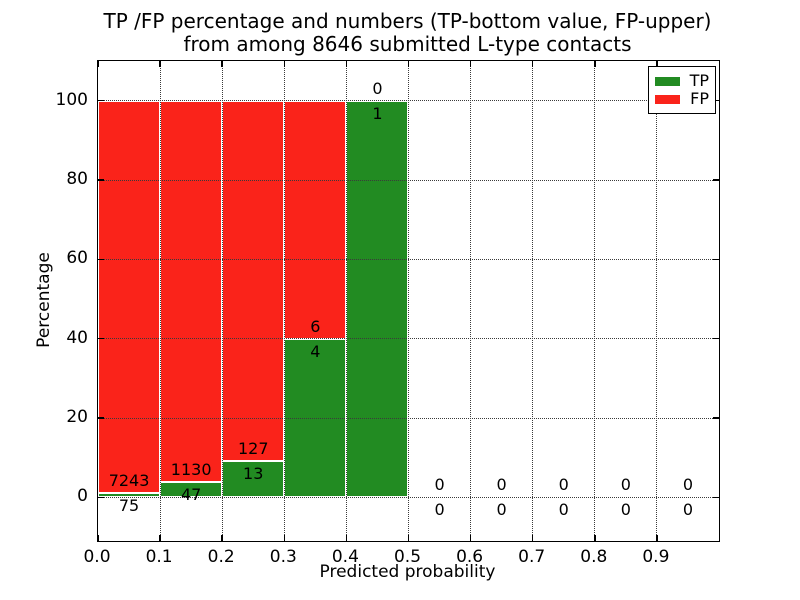 The height and width of the screenshot is (600, 800). What do you see at coordinates (253, 473) in the screenshot?
I see `tp-count-label: 13` at bounding box center [253, 473].